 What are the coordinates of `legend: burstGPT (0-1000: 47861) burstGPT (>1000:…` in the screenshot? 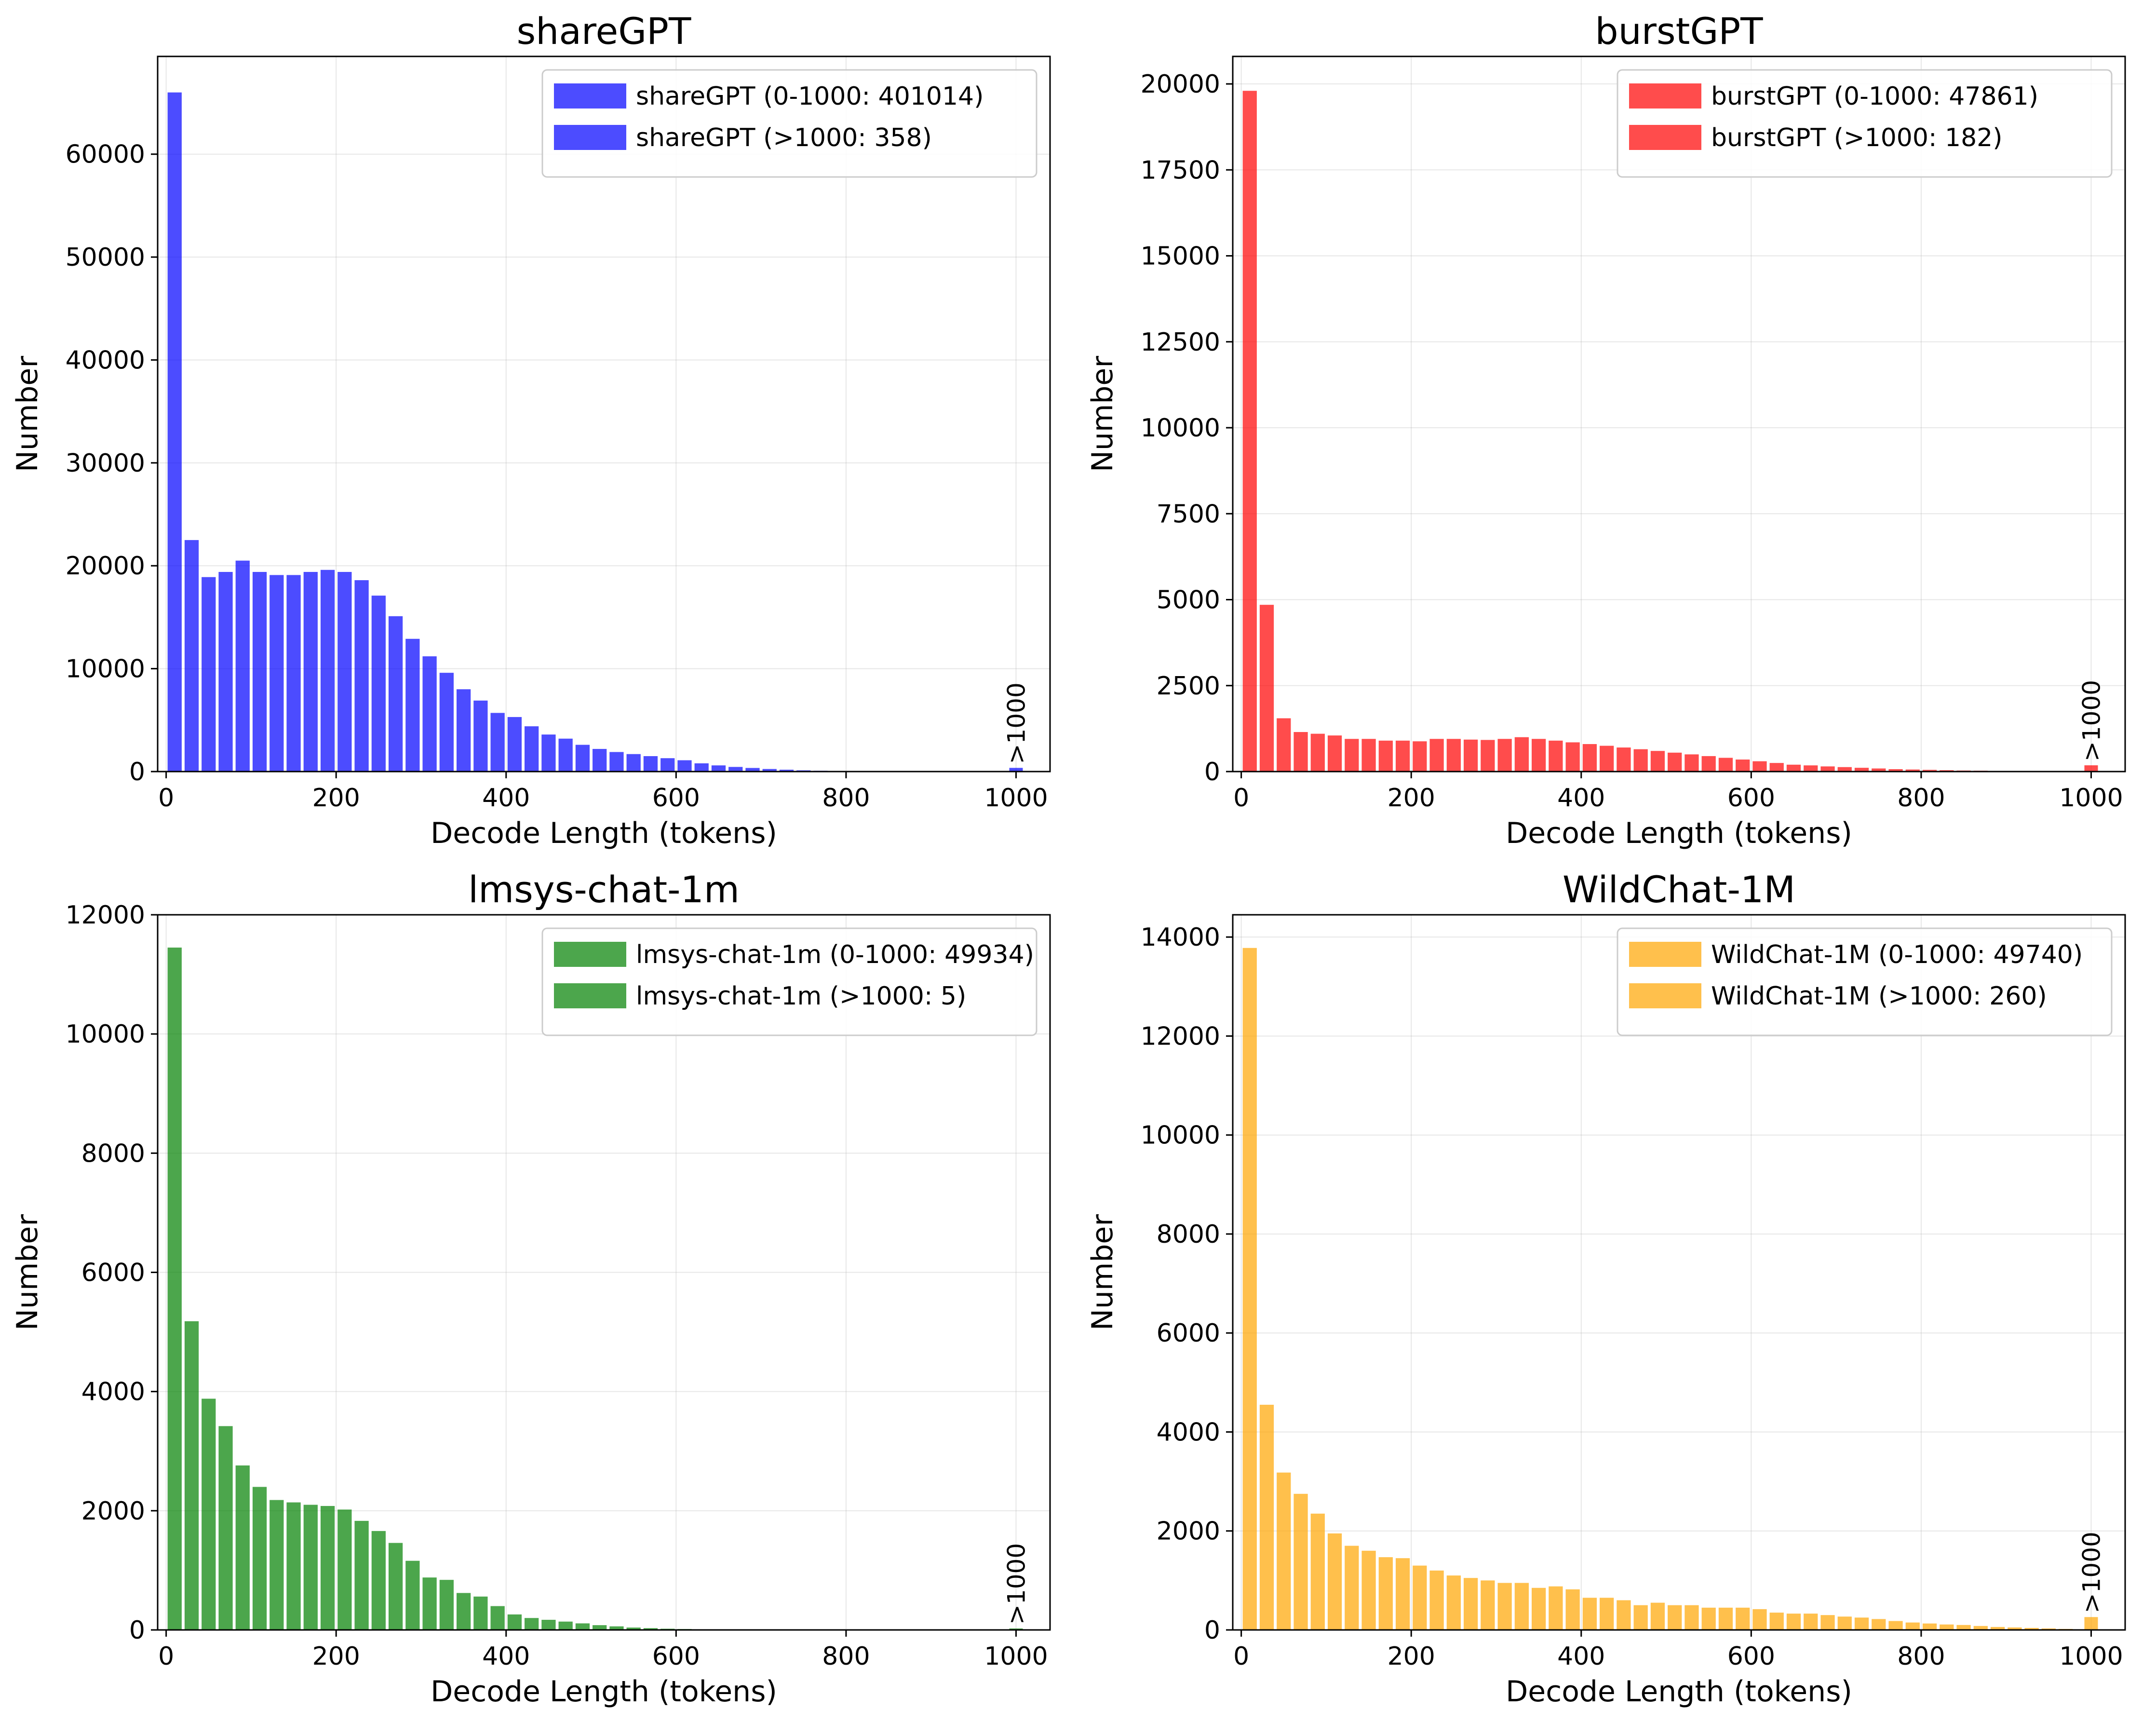 It's located at (1865, 123).